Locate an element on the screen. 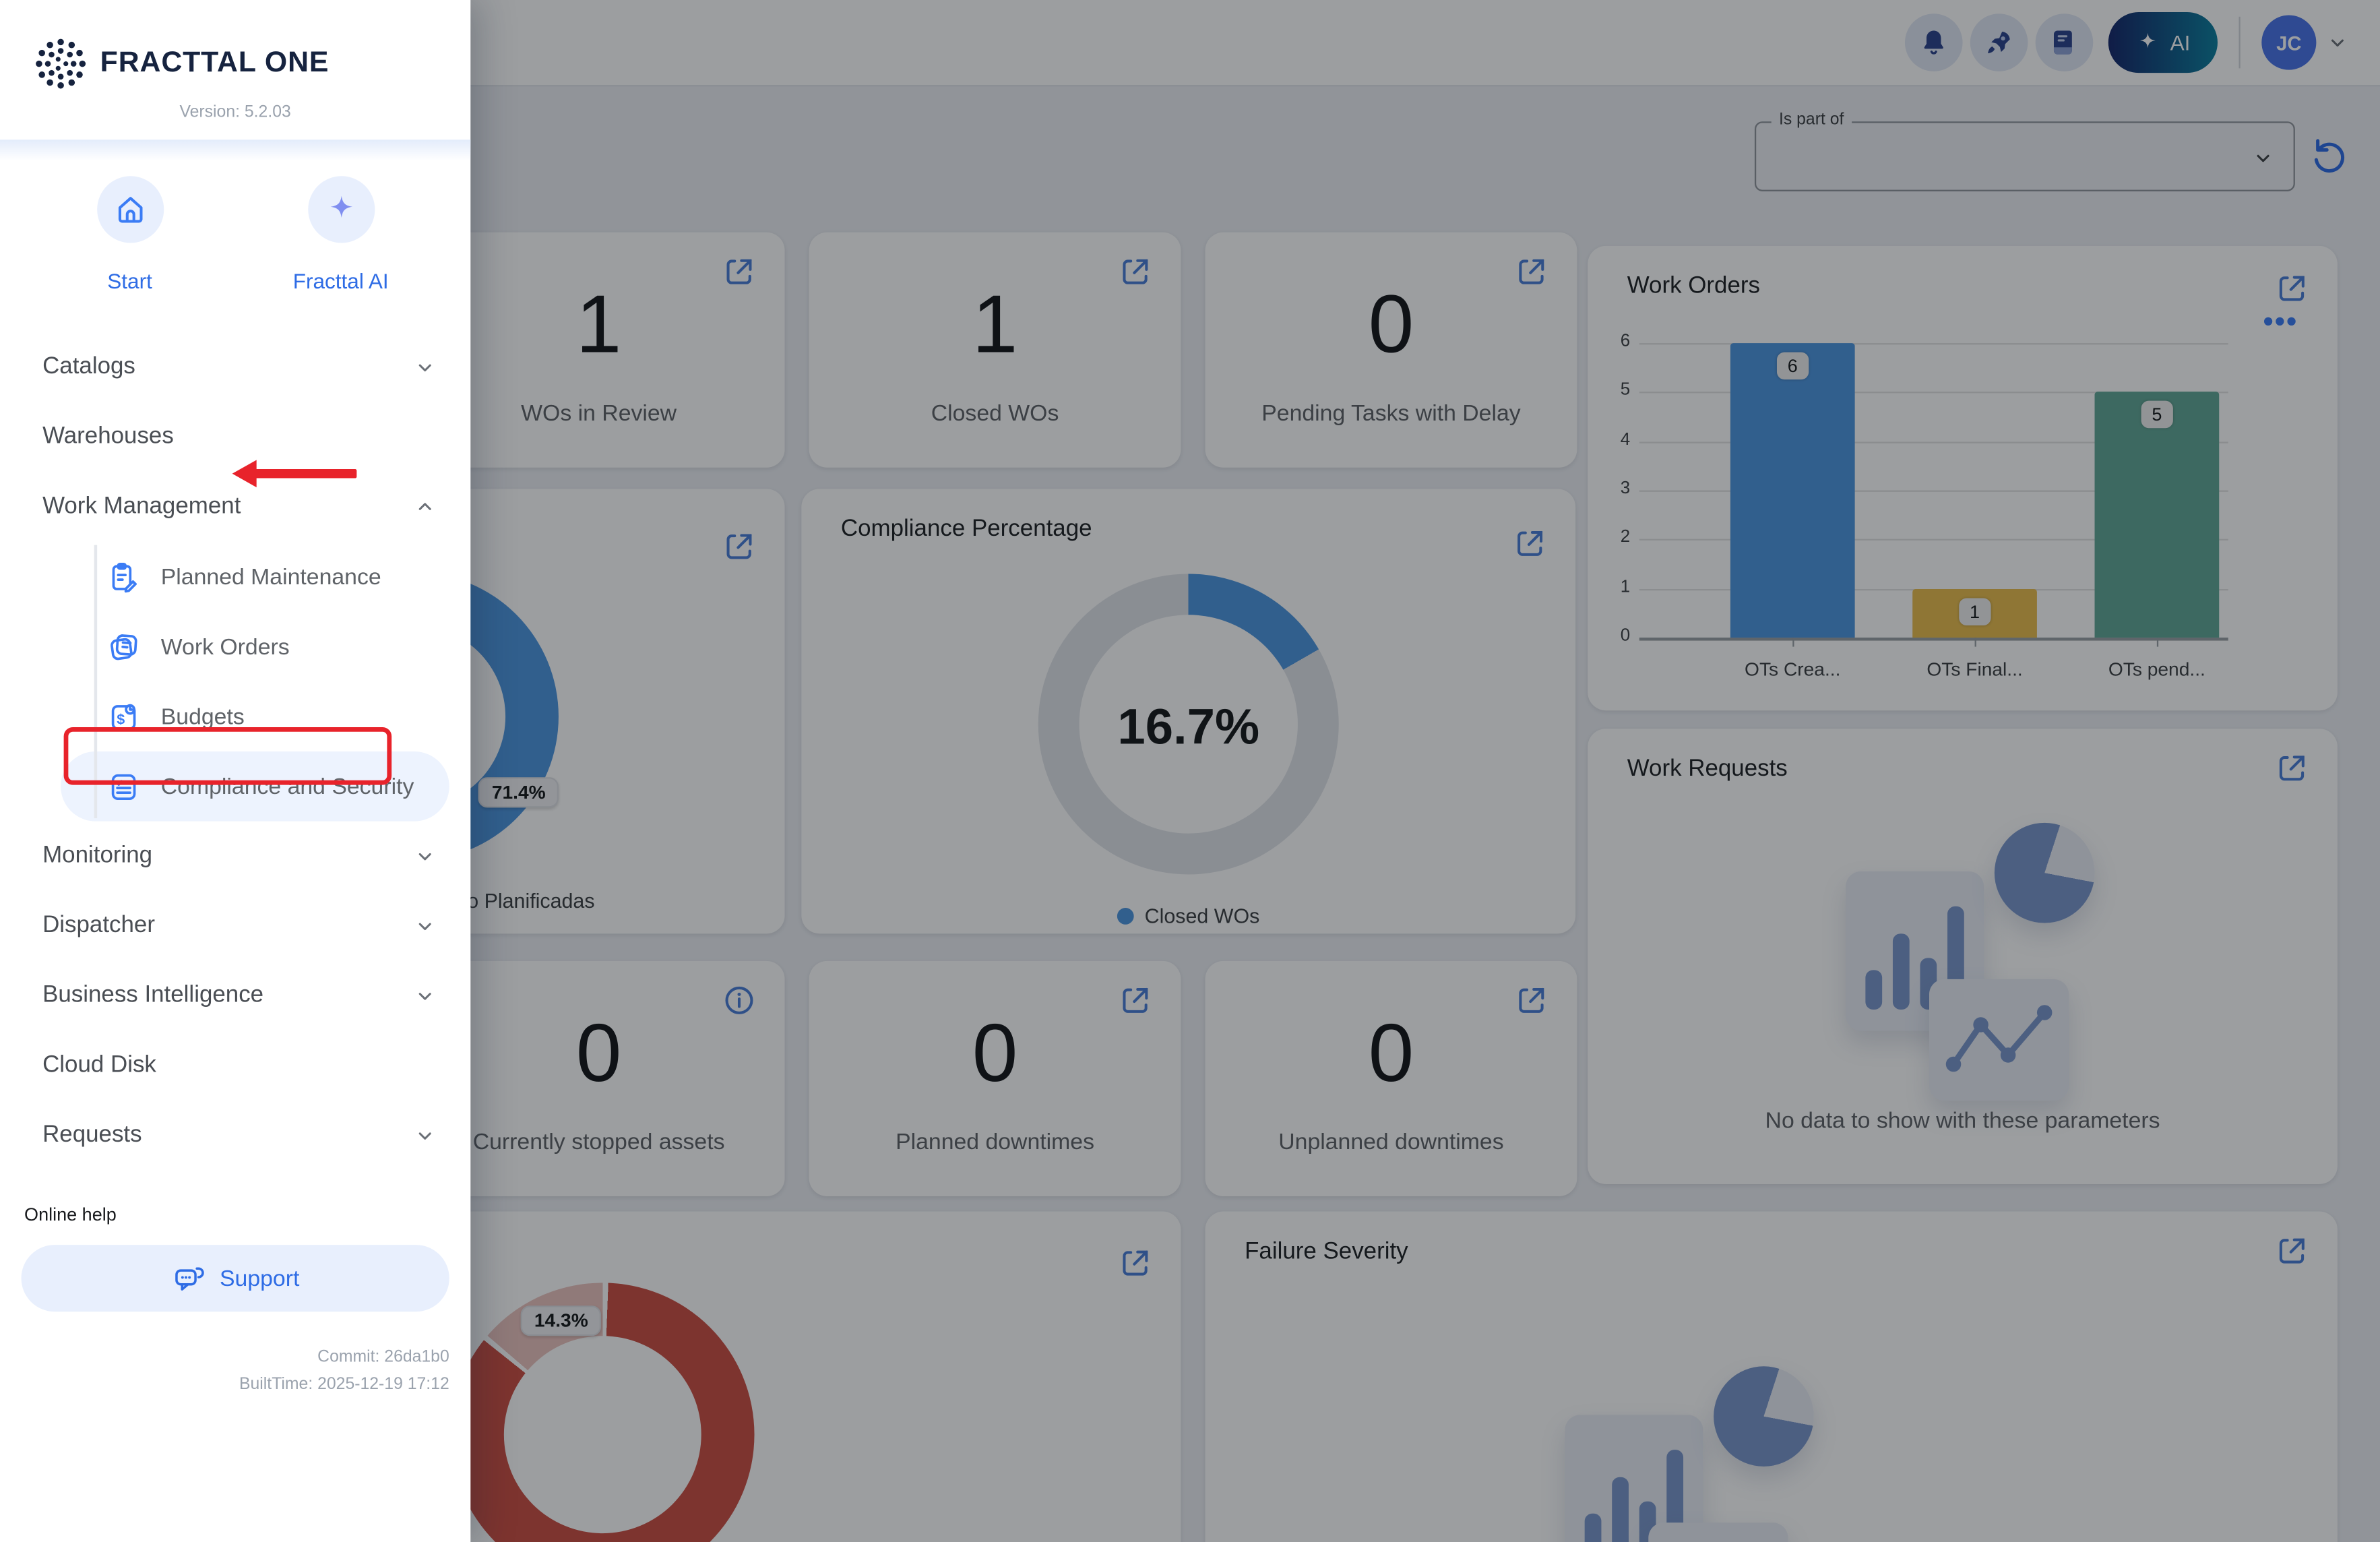 Image resolution: width=2380 pixels, height=1542 pixels. sidebar-item-requests: Requests is located at coordinates (235, 1136).